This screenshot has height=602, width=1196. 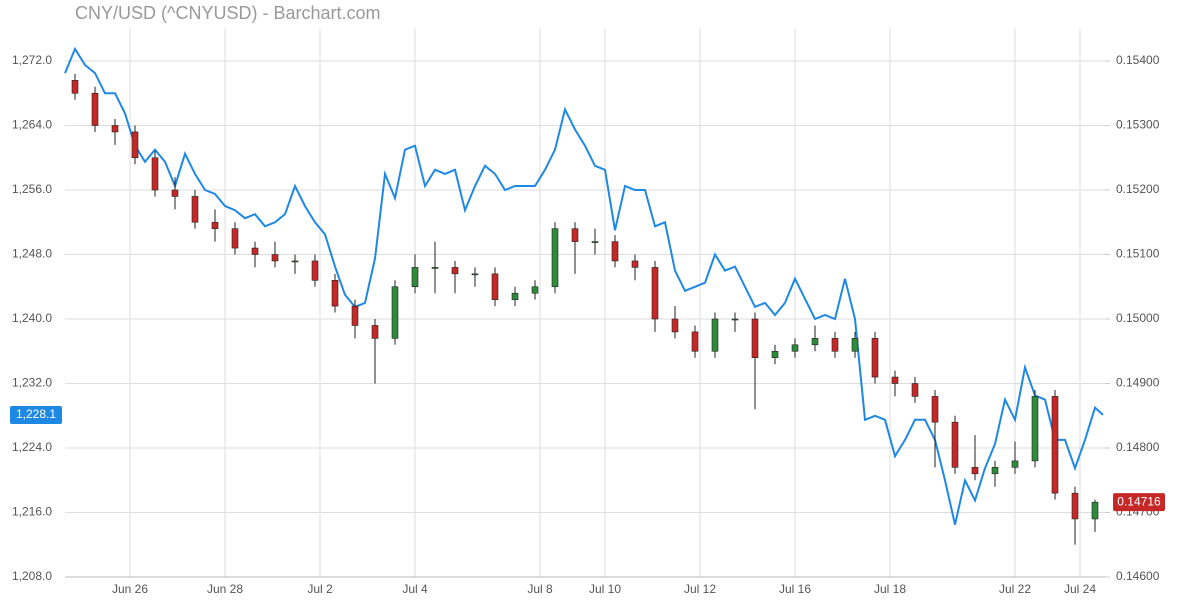 I want to click on y-tick-label: 1,248.0, so click(x=32, y=254).